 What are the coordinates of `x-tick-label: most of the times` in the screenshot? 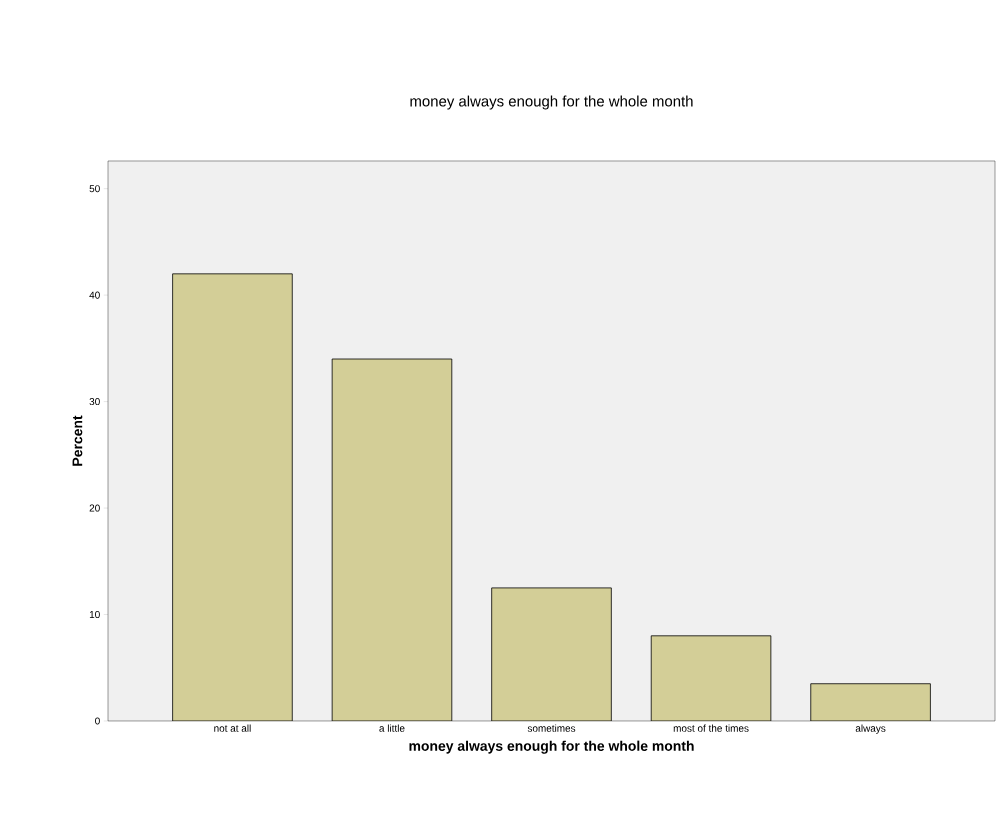 It's located at (711, 728).